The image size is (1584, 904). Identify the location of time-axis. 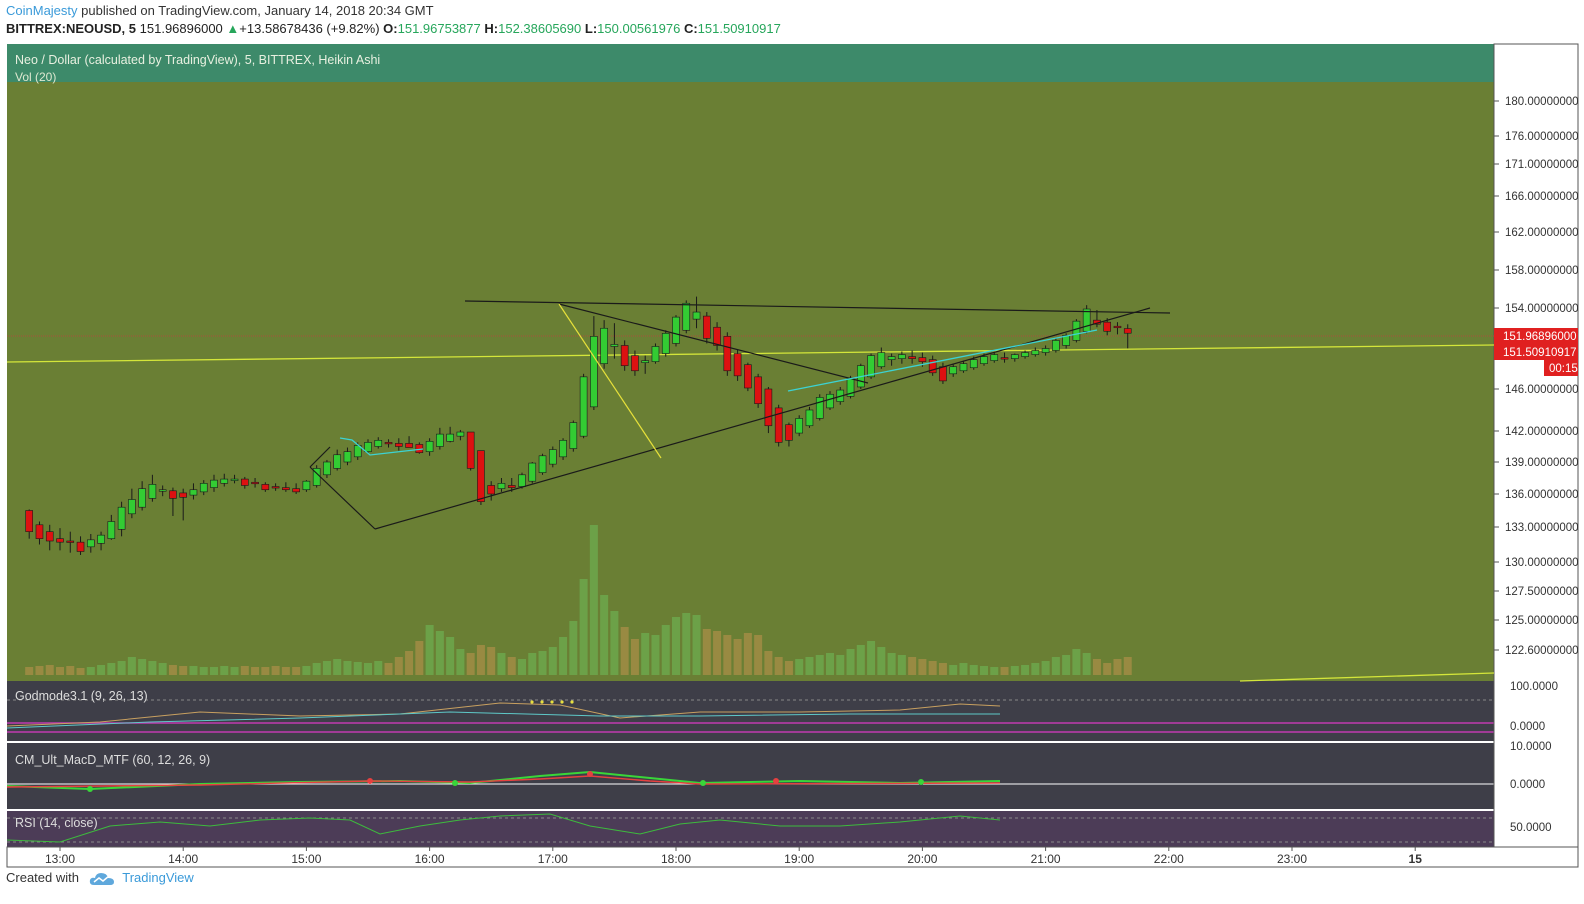
(792, 857).